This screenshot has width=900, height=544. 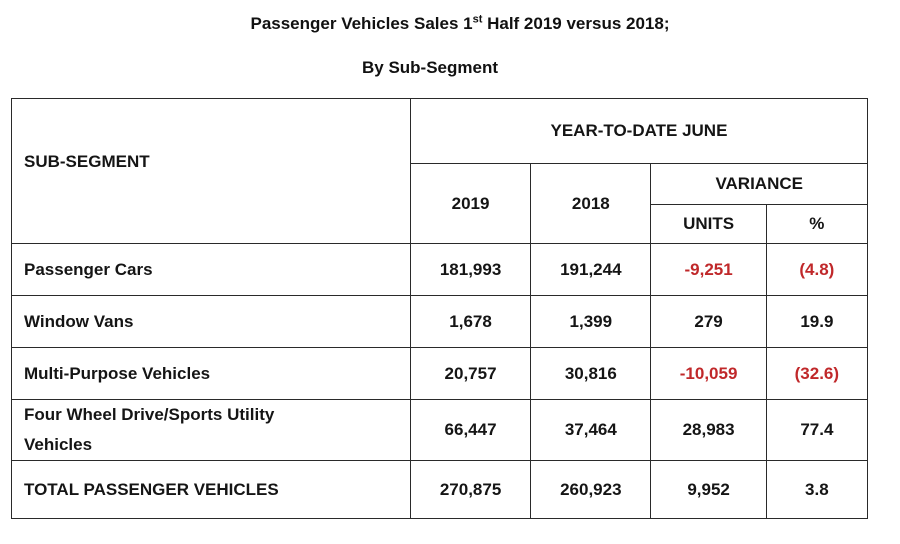 What do you see at coordinates (591, 489) in the screenshot?
I see `cell-2018: 260,923` at bounding box center [591, 489].